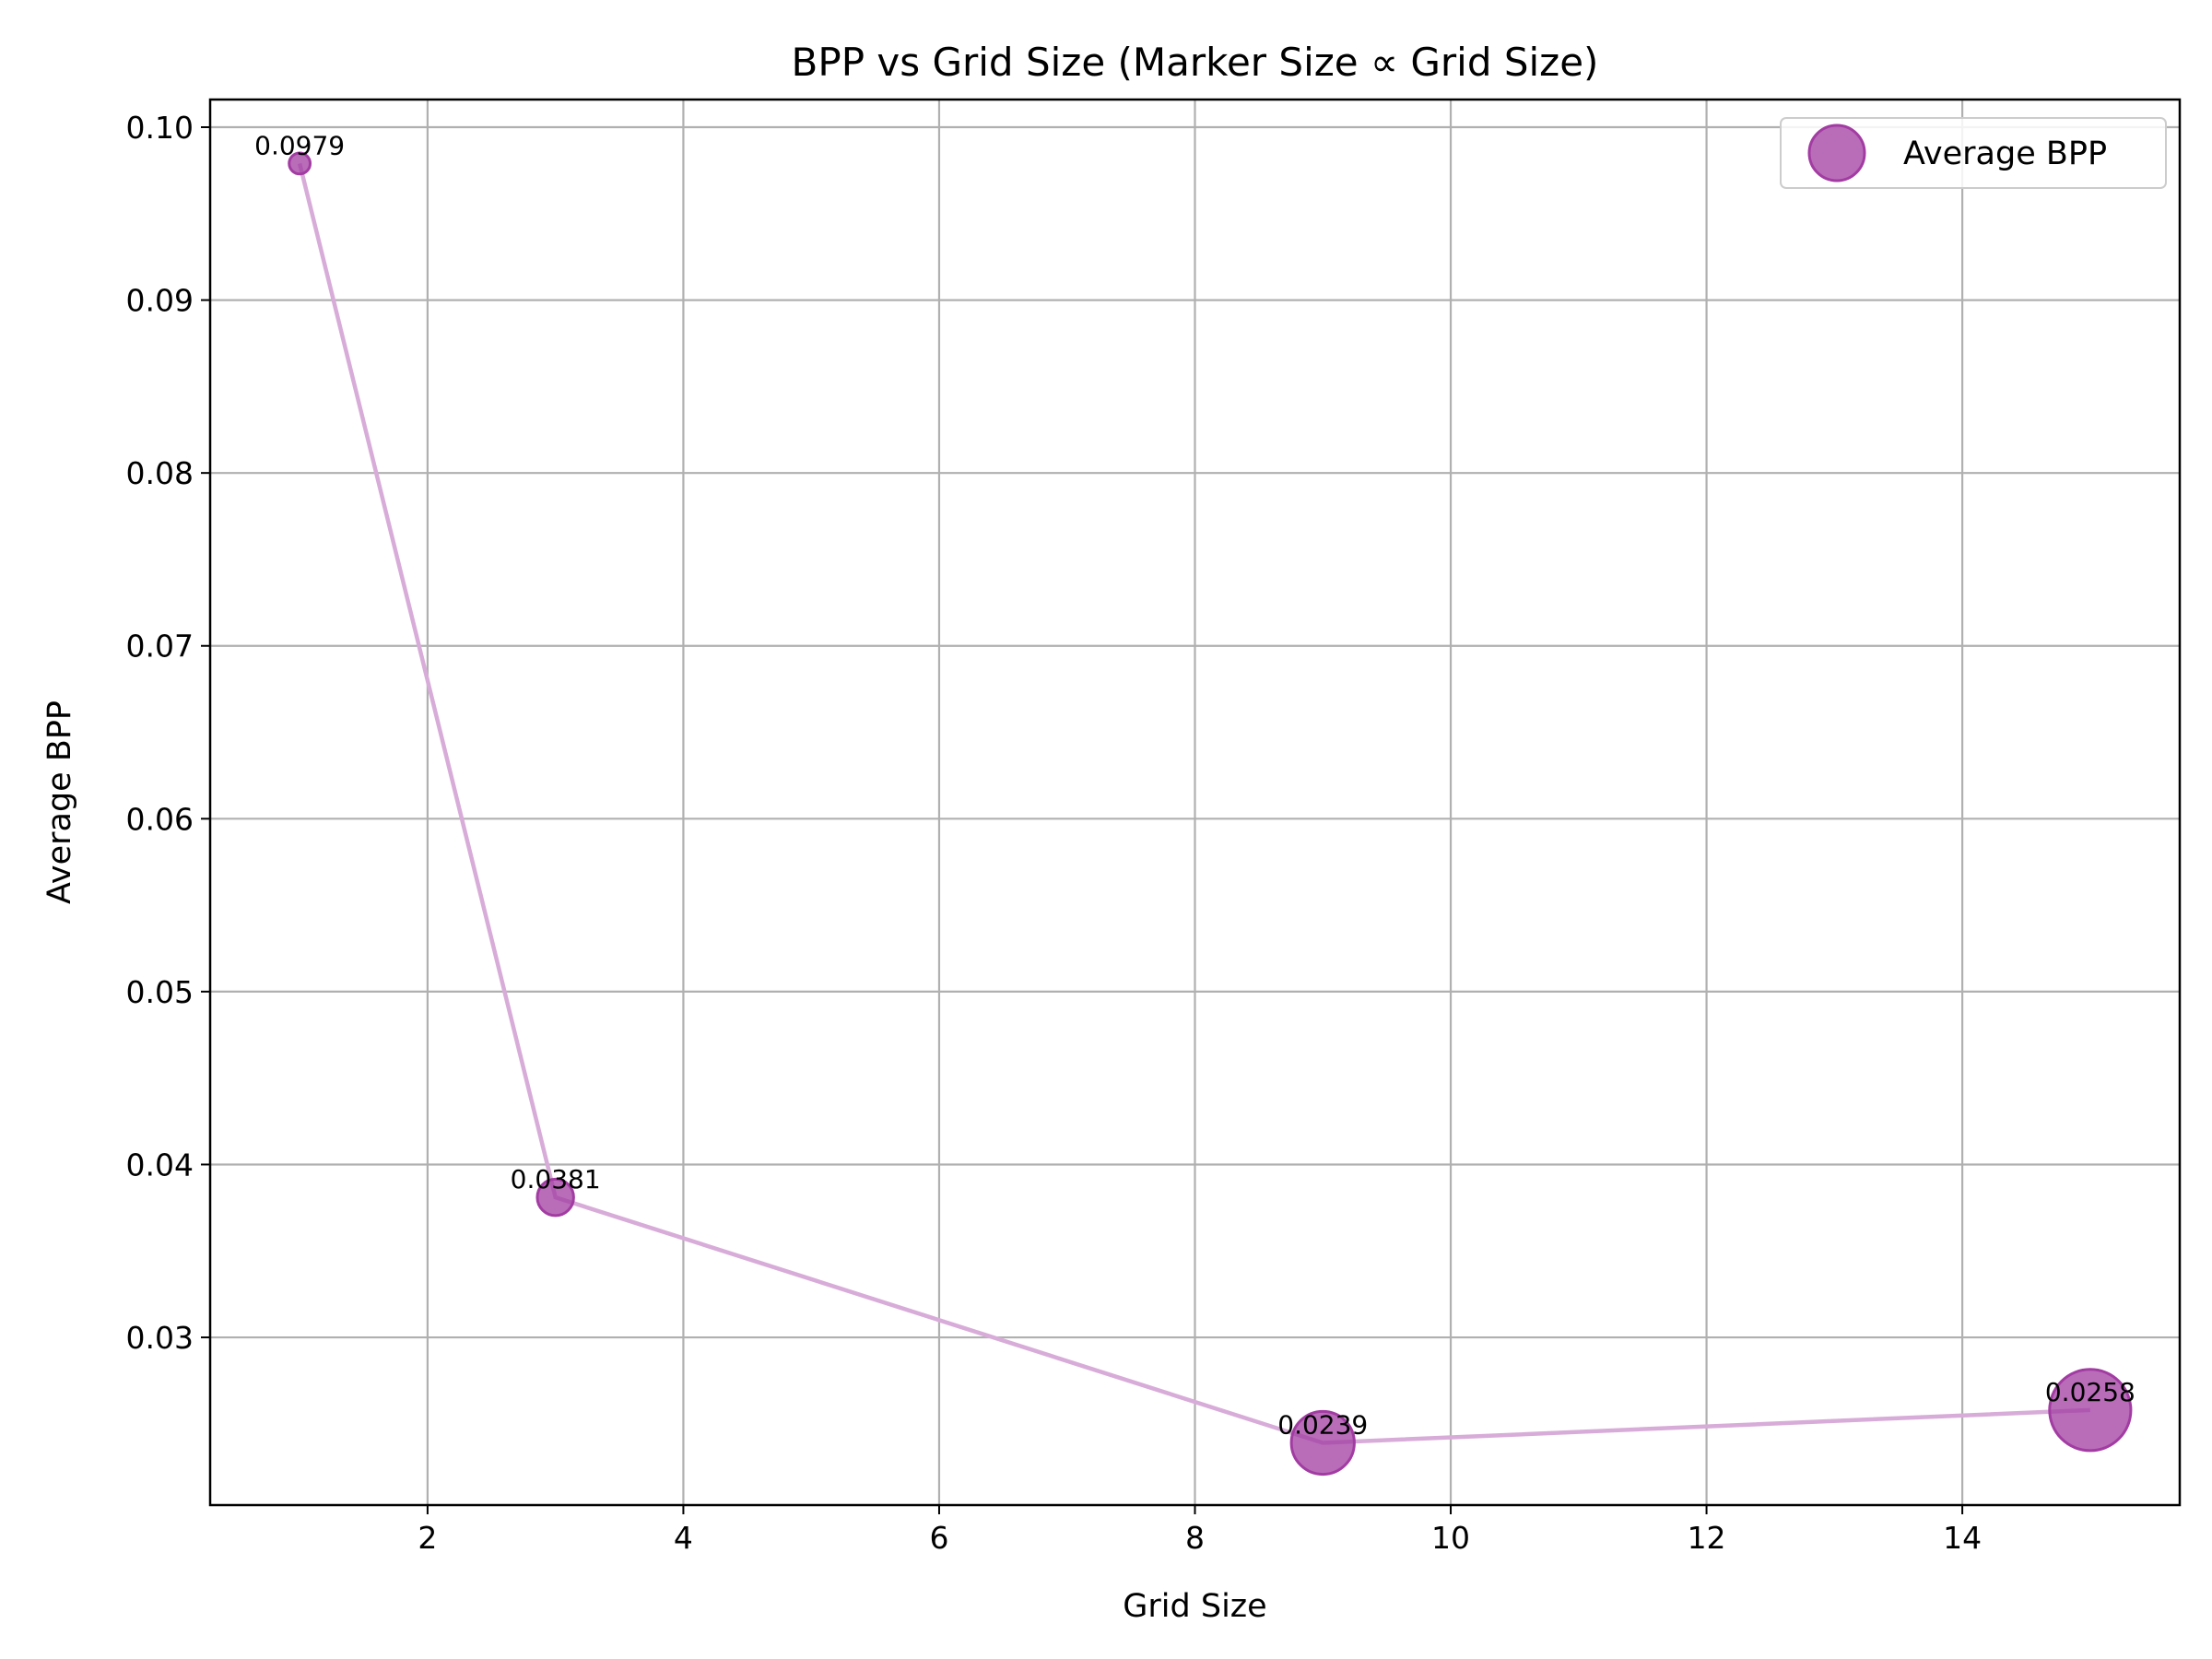 This screenshot has height=1659, width=2212. Describe the element at coordinates (160, 992) in the screenshot. I see `y-tick-label: 0.05` at that location.